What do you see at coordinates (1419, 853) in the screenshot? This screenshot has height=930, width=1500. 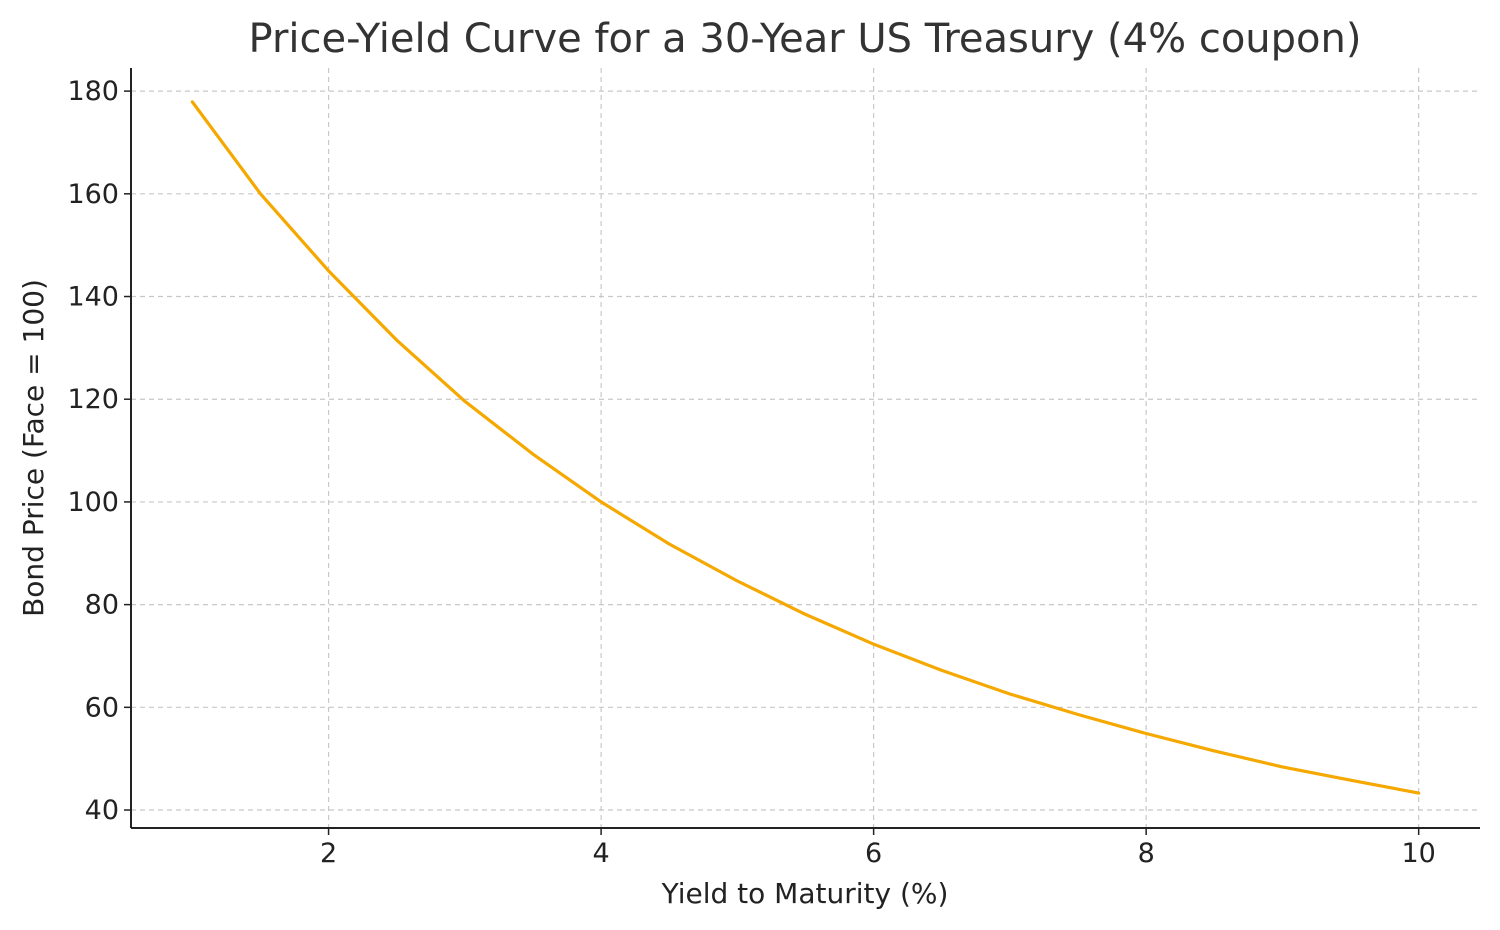 I see `x-tick-label: 10` at bounding box center [1419, 853].